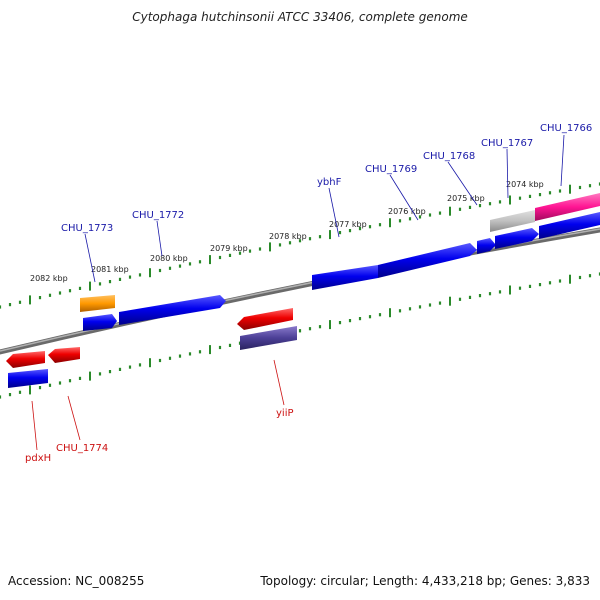 The height and width of the screenshot is (600, 600). I want to click on kbp-label: 2076 kbp, so click(407, 211).